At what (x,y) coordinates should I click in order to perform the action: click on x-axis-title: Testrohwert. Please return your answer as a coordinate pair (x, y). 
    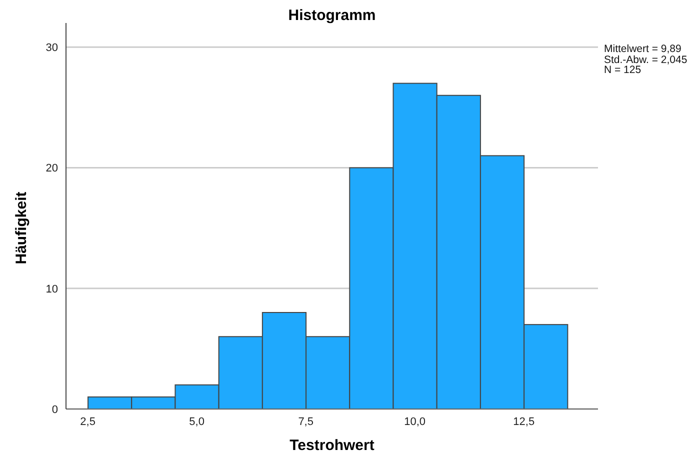
    Looking at the image, I should click on (332, 445).